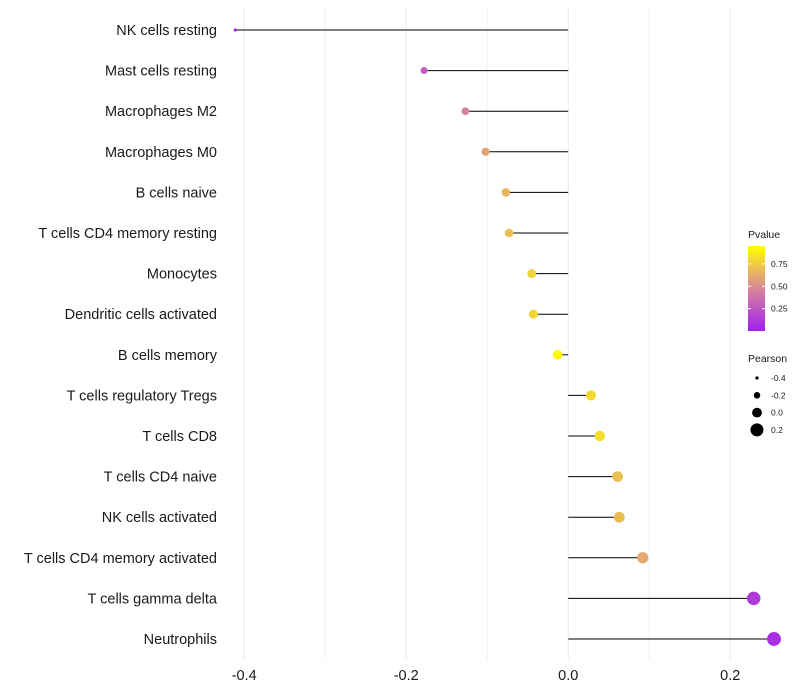  I want to click on pvalue-colorbar, so click(756, 288).